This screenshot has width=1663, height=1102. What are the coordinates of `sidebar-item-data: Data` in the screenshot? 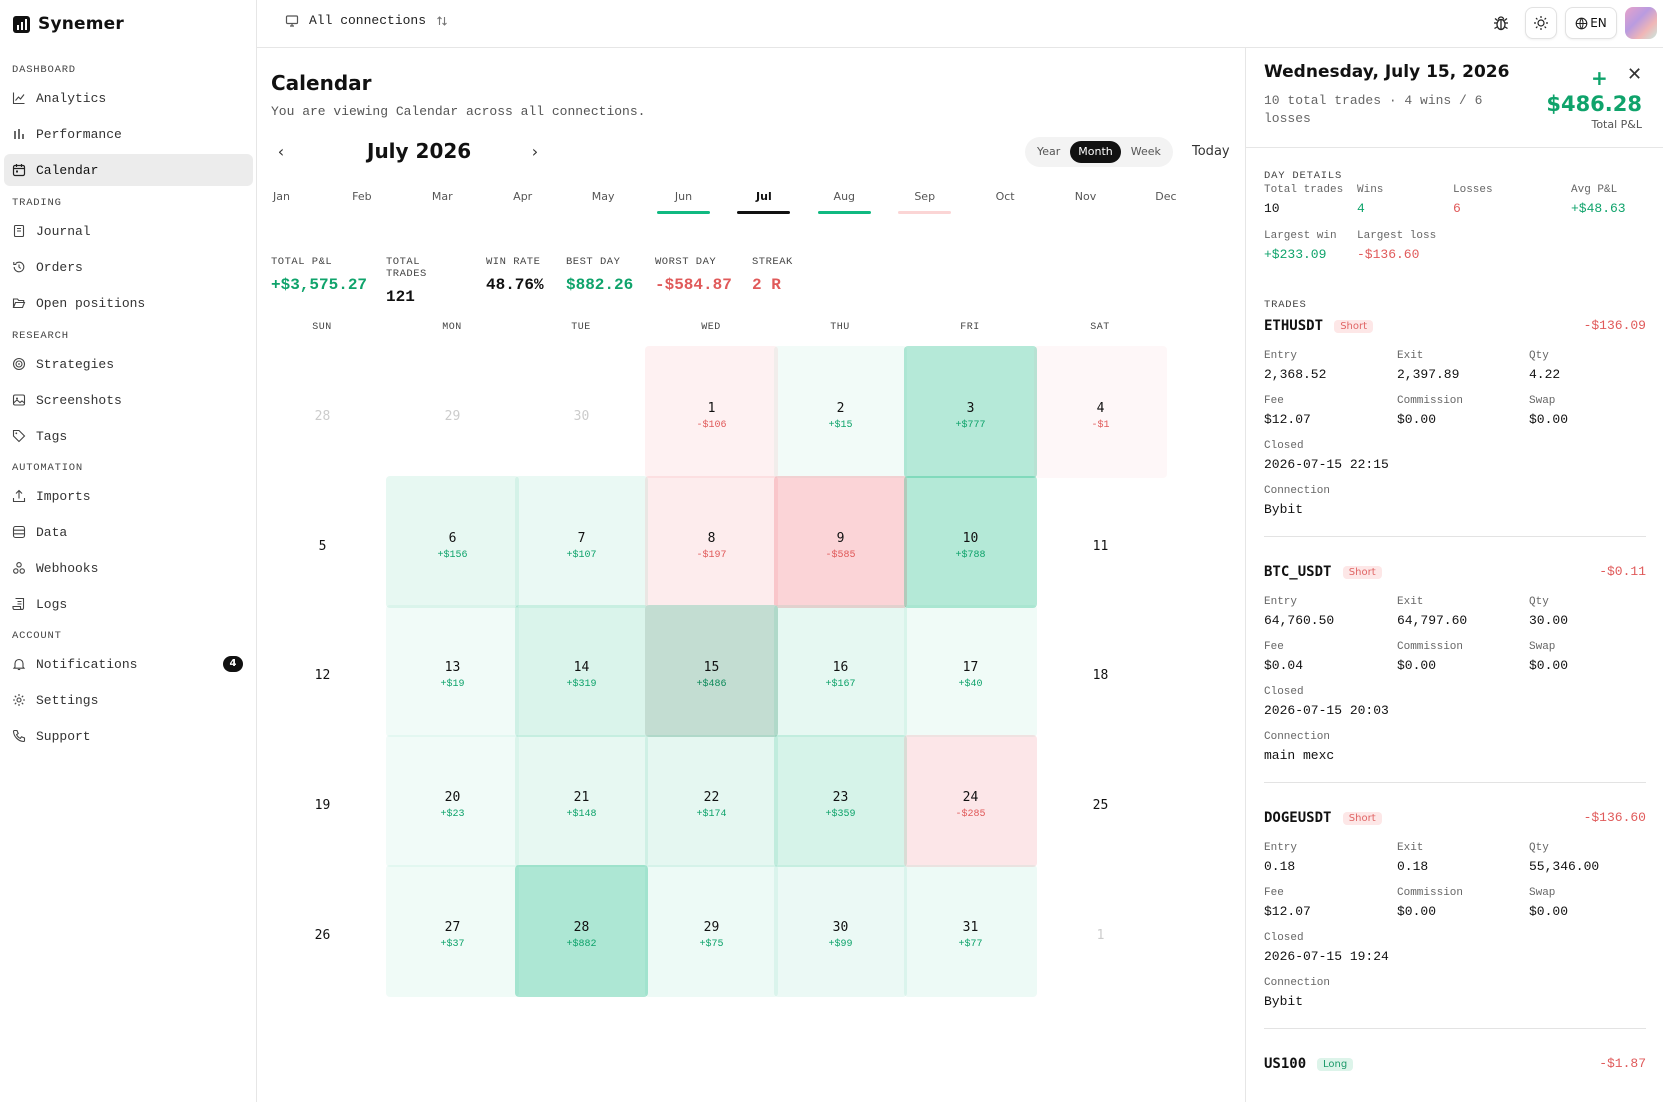 It's located at (128, 532).